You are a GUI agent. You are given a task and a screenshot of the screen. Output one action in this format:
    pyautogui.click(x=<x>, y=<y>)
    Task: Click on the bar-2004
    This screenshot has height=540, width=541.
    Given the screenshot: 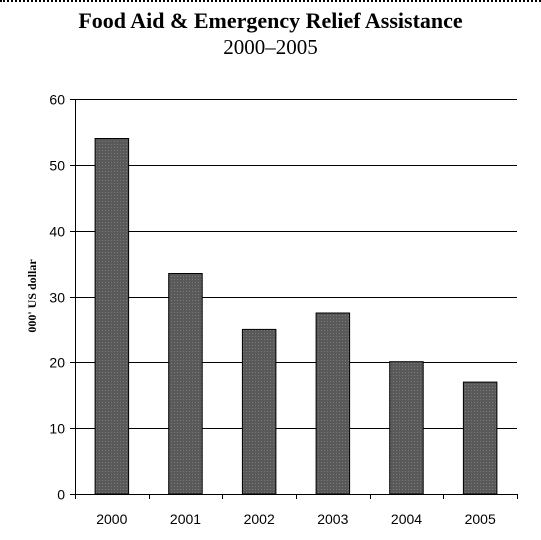 What is the action you would take?
    pyautogui.click(x=406, y=428)
    